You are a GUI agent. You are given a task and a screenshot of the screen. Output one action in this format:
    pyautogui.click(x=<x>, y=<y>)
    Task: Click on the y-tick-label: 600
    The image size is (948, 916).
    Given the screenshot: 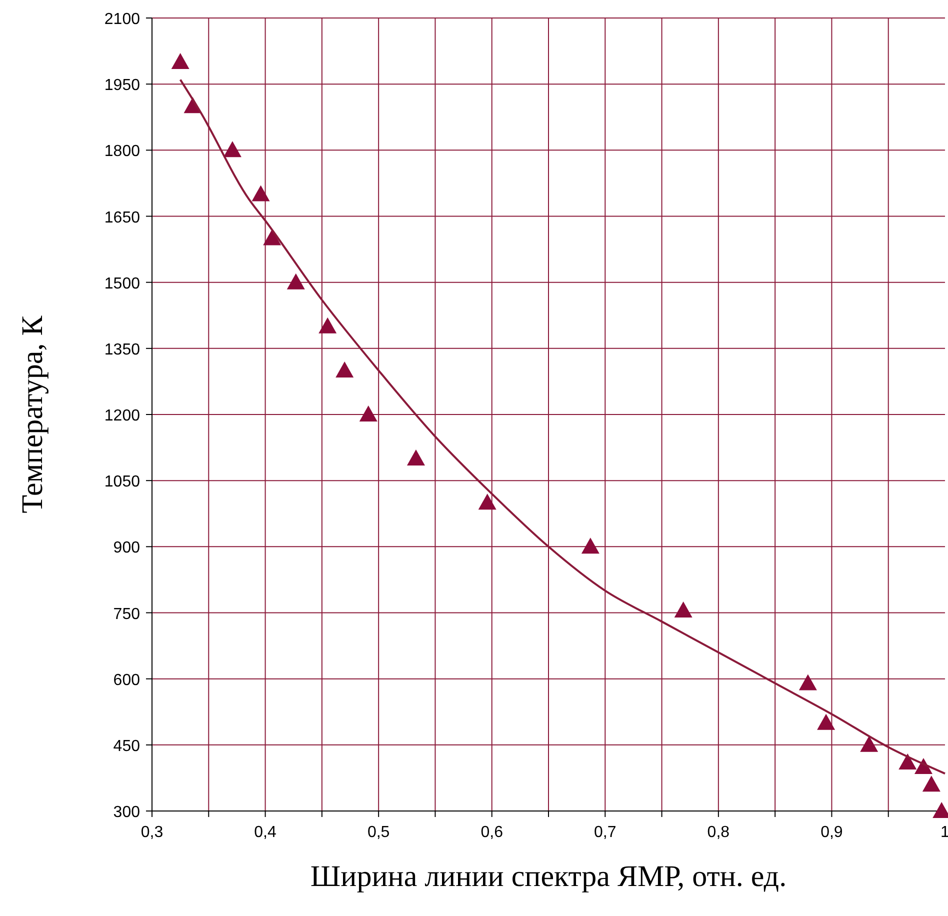 What is the action you would take?
    pyautogui.click(x=126, y=680)
    